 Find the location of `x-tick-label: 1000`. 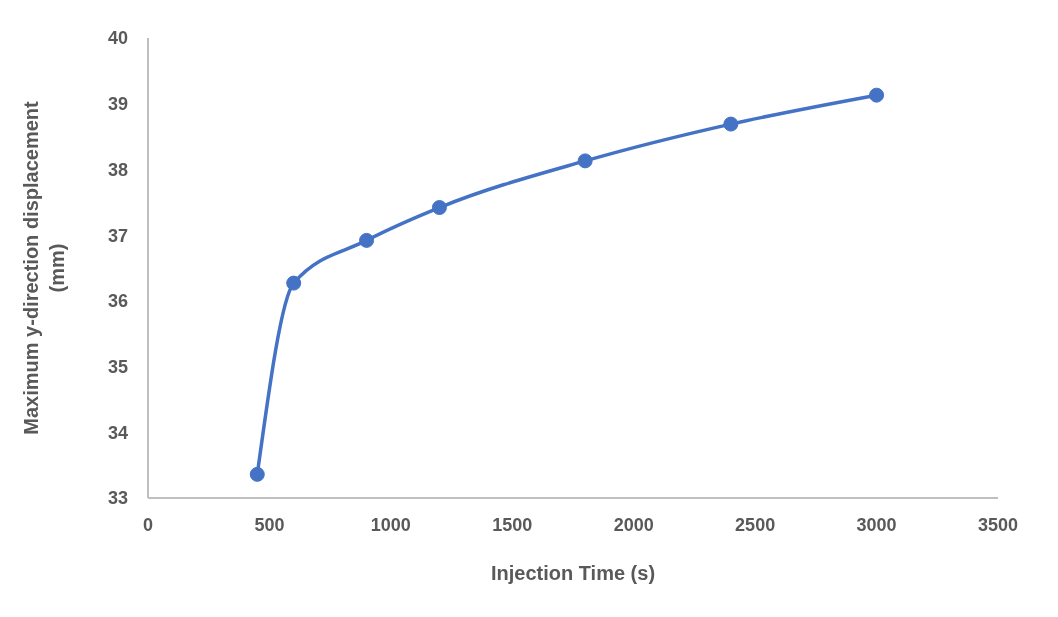

x-tick-label: 1000 is located at coordinates (390, 524).